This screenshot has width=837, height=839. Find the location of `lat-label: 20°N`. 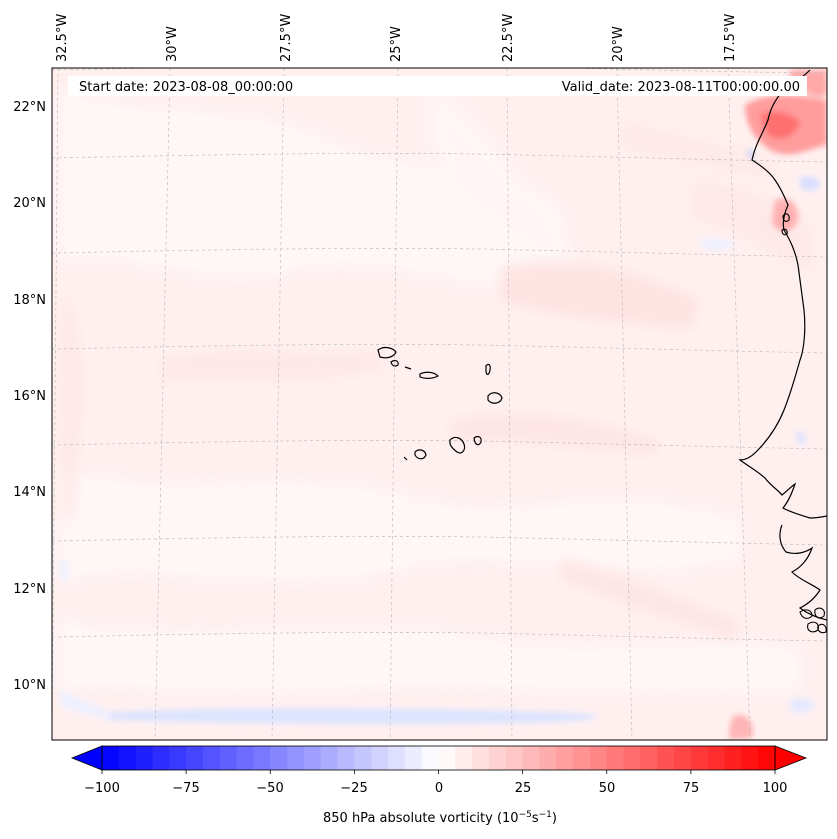

lat-label: 20°N is located at coordinates (29, 203).